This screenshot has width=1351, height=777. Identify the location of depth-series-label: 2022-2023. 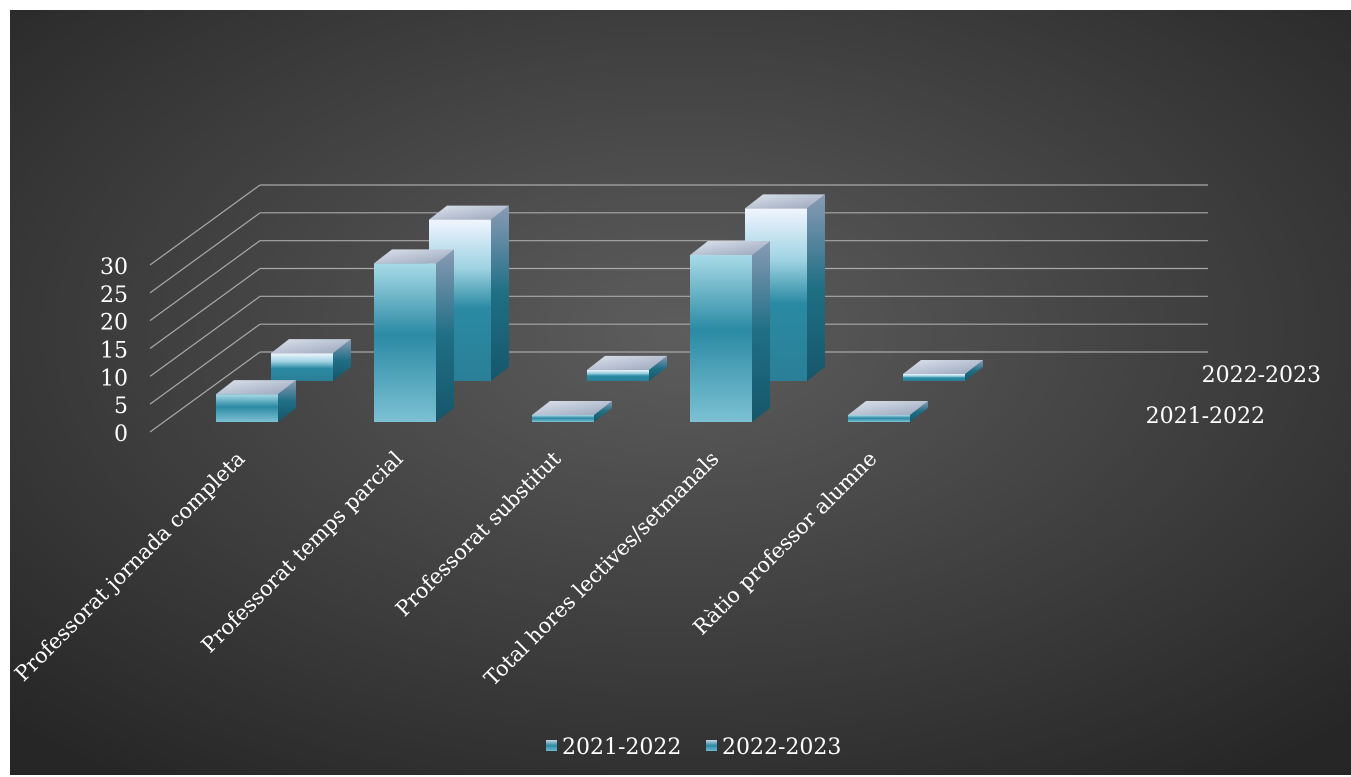
(1261, 375).